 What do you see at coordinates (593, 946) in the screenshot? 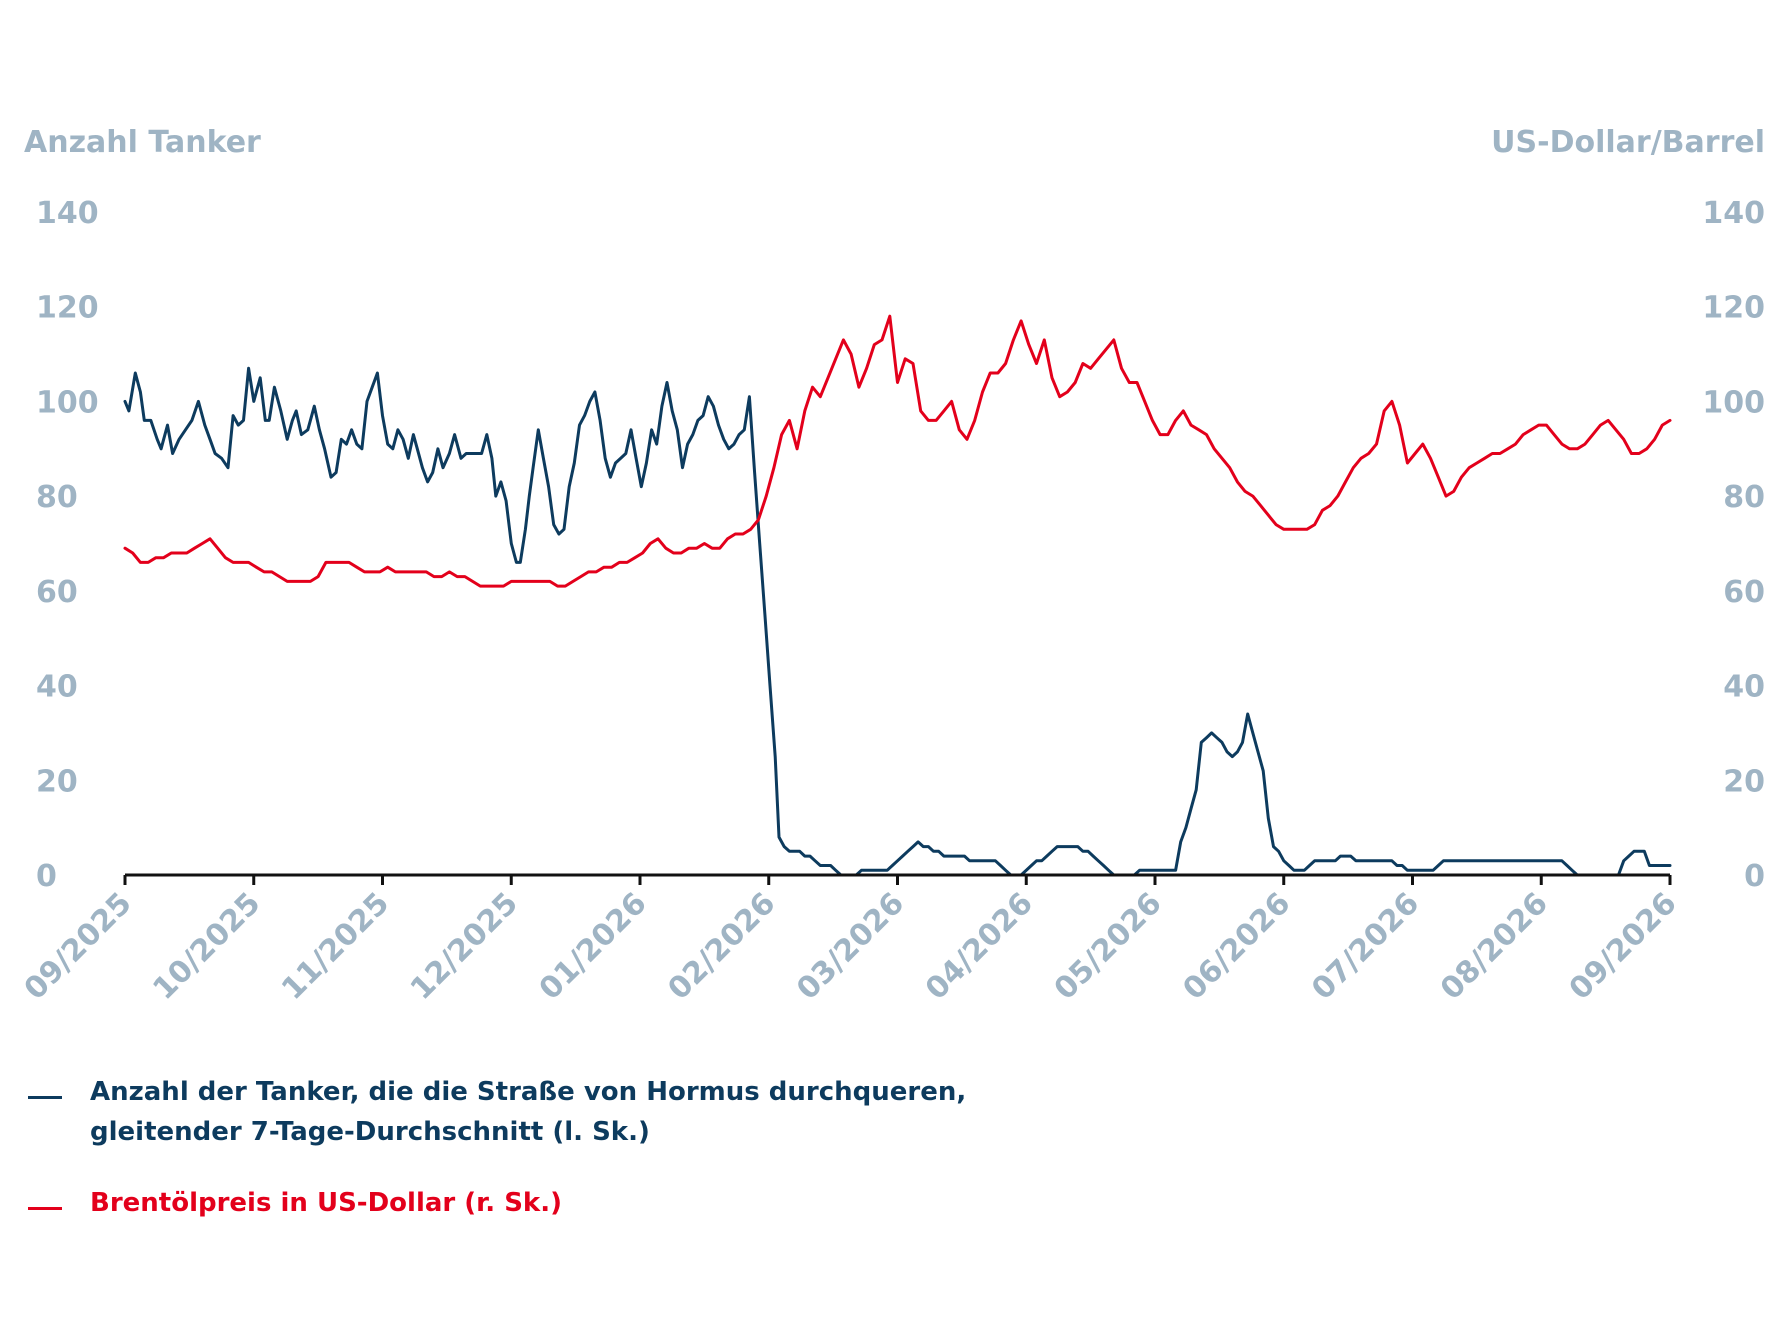
I see `x-tick-label: 01/2026` at bounding box center [593, 946].